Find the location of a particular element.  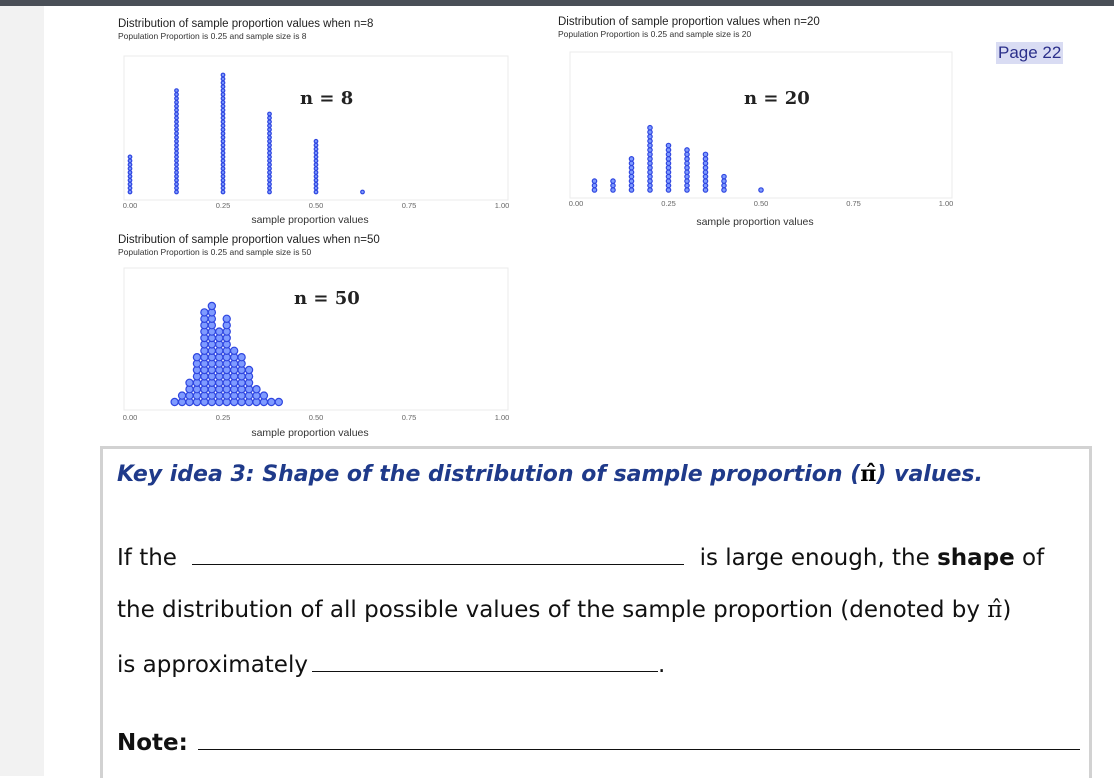

statement-shape-bold: shape is located at coordinates (976, 558).